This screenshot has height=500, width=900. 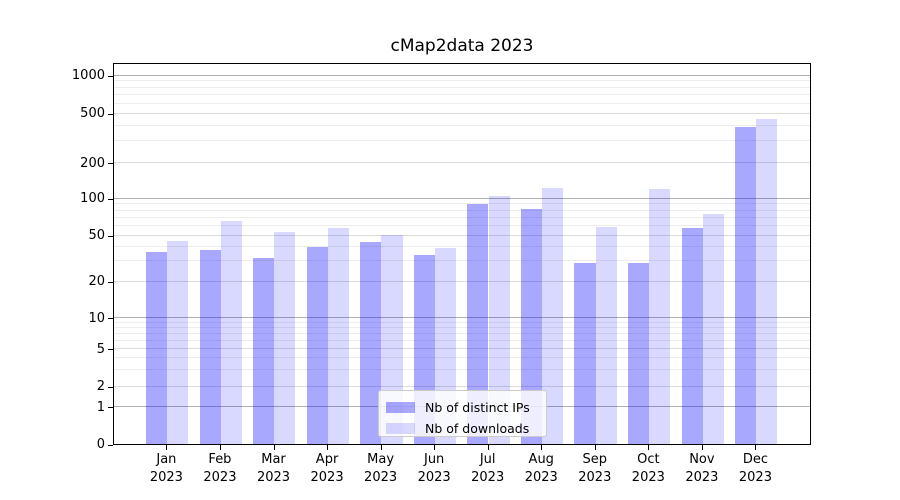 I want to click on x-tick-label: Jul 2023, so click(x=488, y=468).